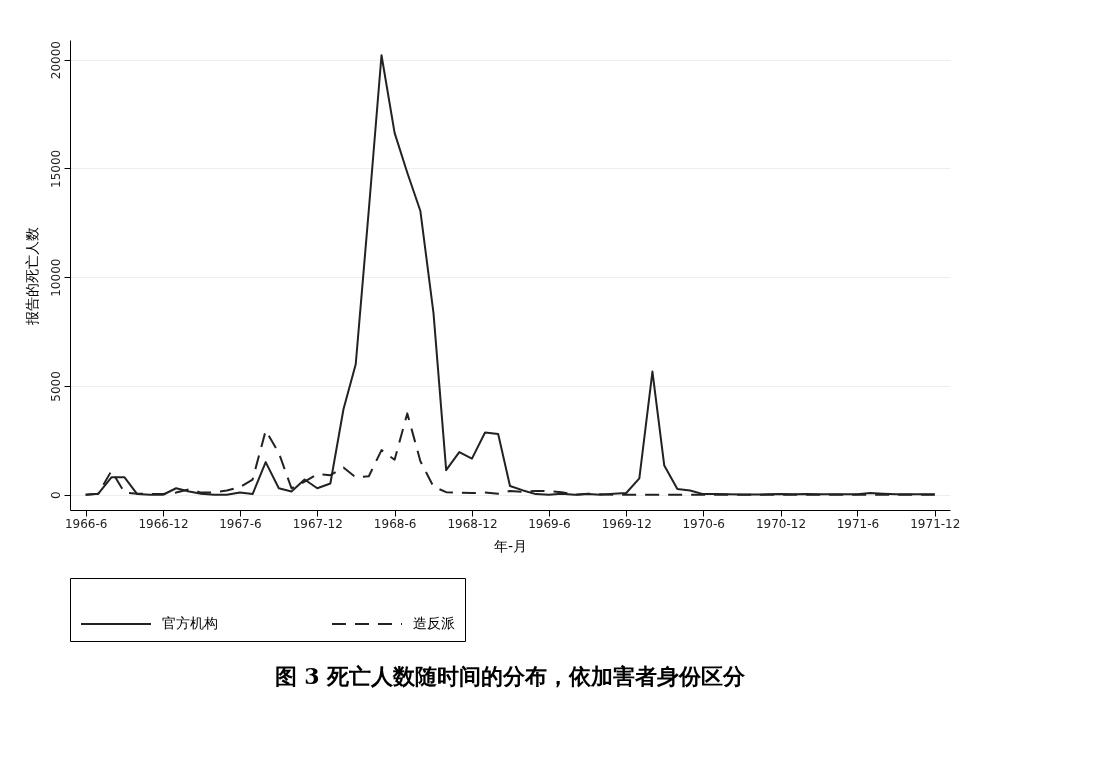 The image size is (1100, 781). What do you see at coordinates (317, 523) in the screenshot?
I see `x-tick-label: 1967-12` at bounding box center [317, 523].